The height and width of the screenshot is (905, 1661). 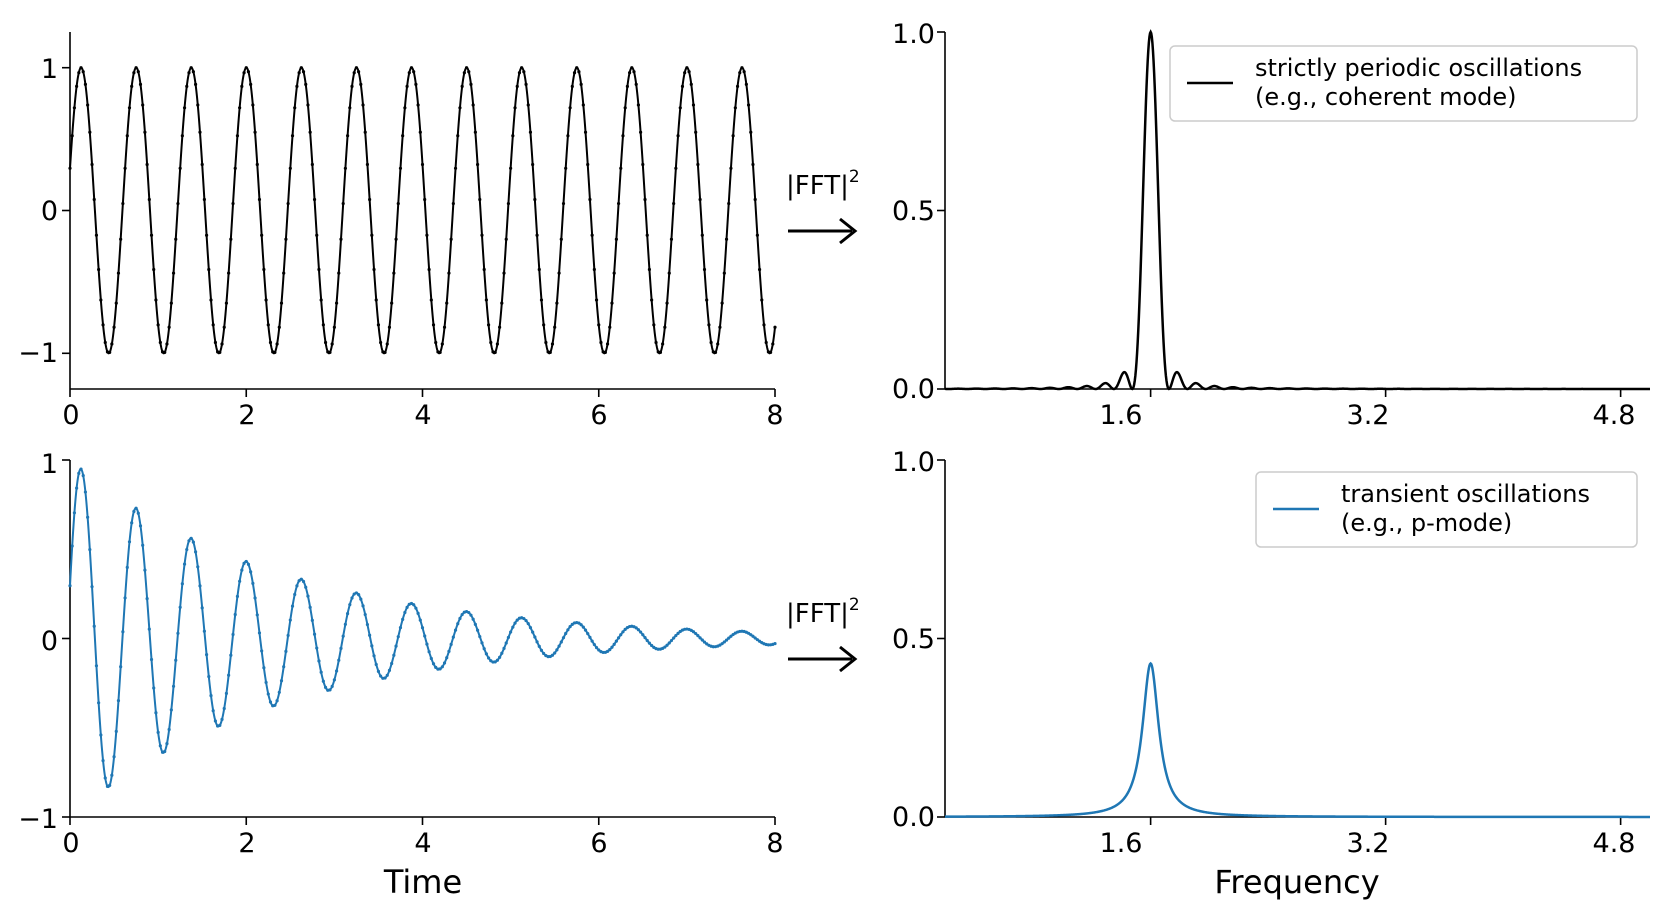 What do you see at coordinates (848, 659) in the screenshot?
I see `arrow-head` at bounding box center [848, 659].